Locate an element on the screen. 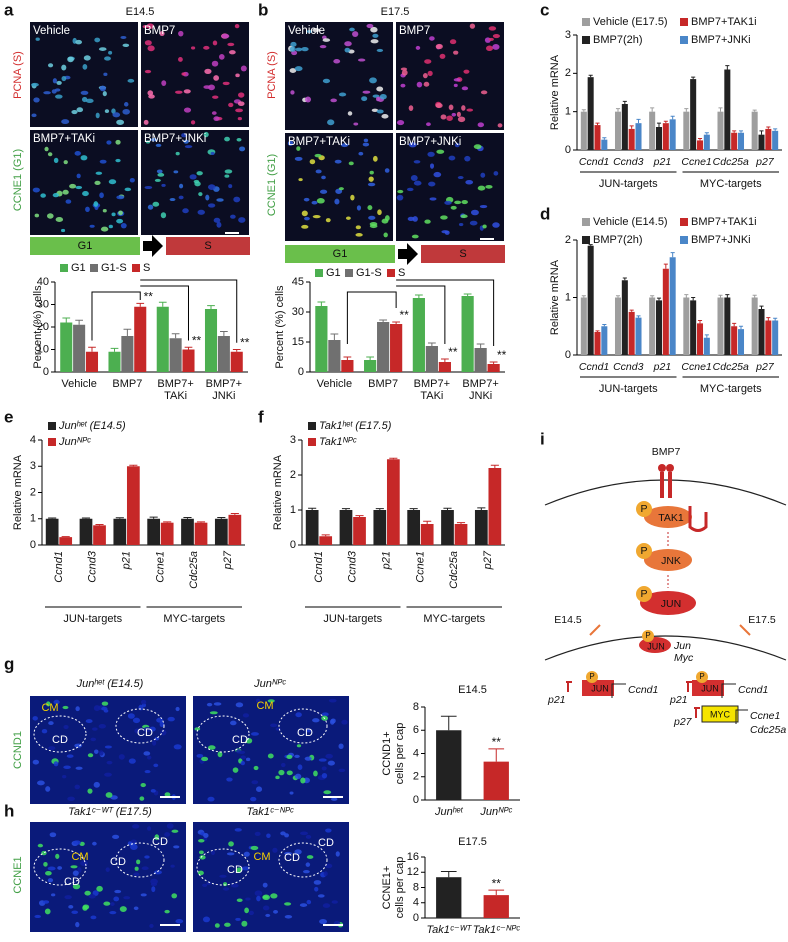 The width and height of the screenshot is (788, 942). y-tick-label: 2 is located at coordinates (293, 475).